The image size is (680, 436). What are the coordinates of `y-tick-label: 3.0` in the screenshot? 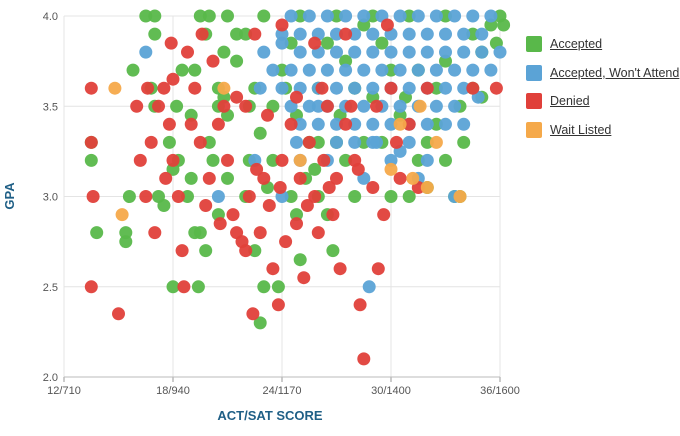 It's located at (50, 198).